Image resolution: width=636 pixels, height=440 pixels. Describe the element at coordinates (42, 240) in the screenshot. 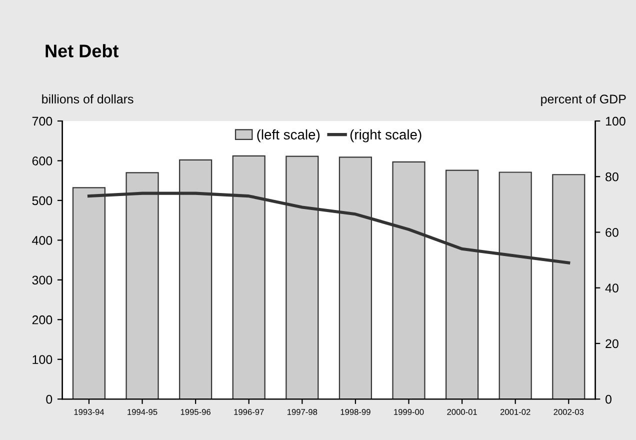

I see `y-tick-label: 400` at that location.